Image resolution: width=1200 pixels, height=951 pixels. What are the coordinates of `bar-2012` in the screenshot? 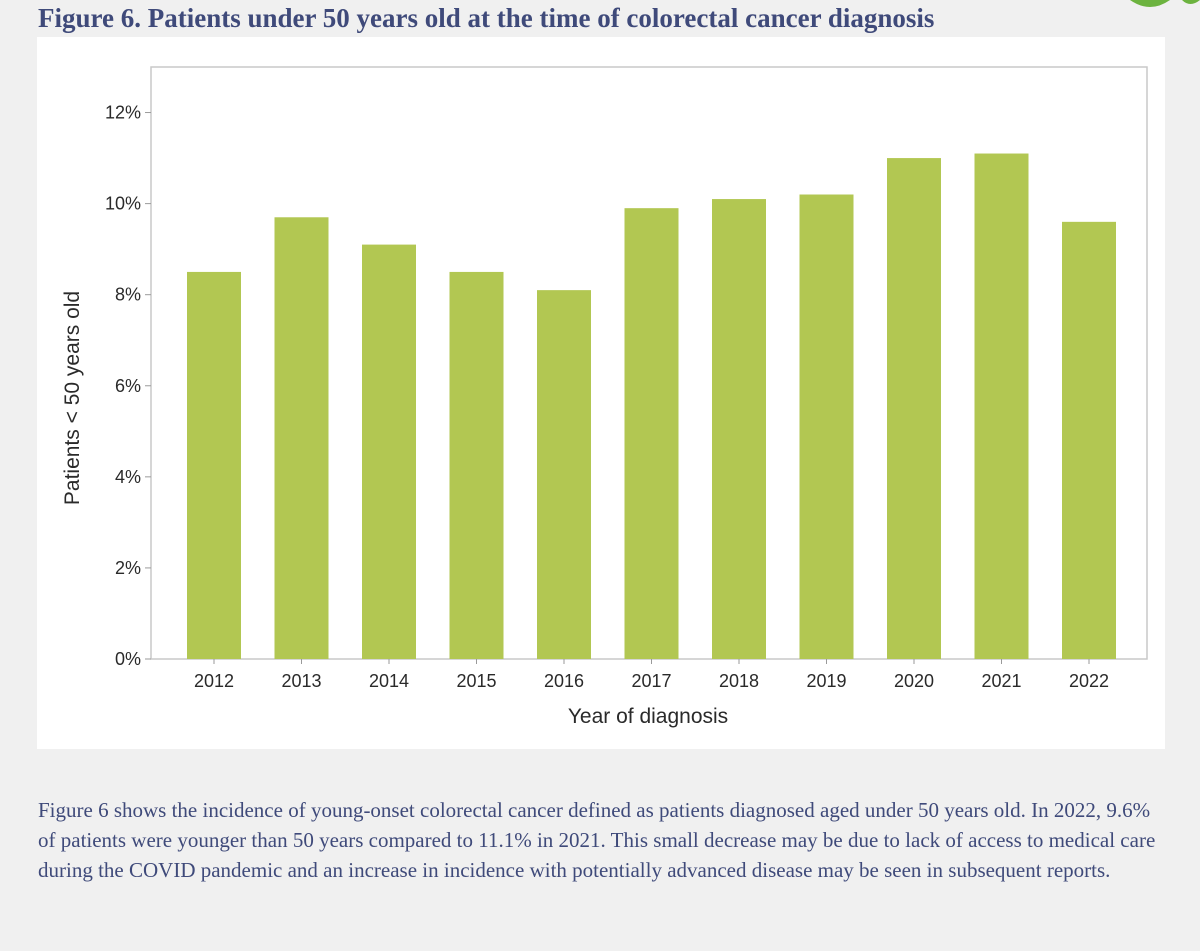 It's located at (214, 465).